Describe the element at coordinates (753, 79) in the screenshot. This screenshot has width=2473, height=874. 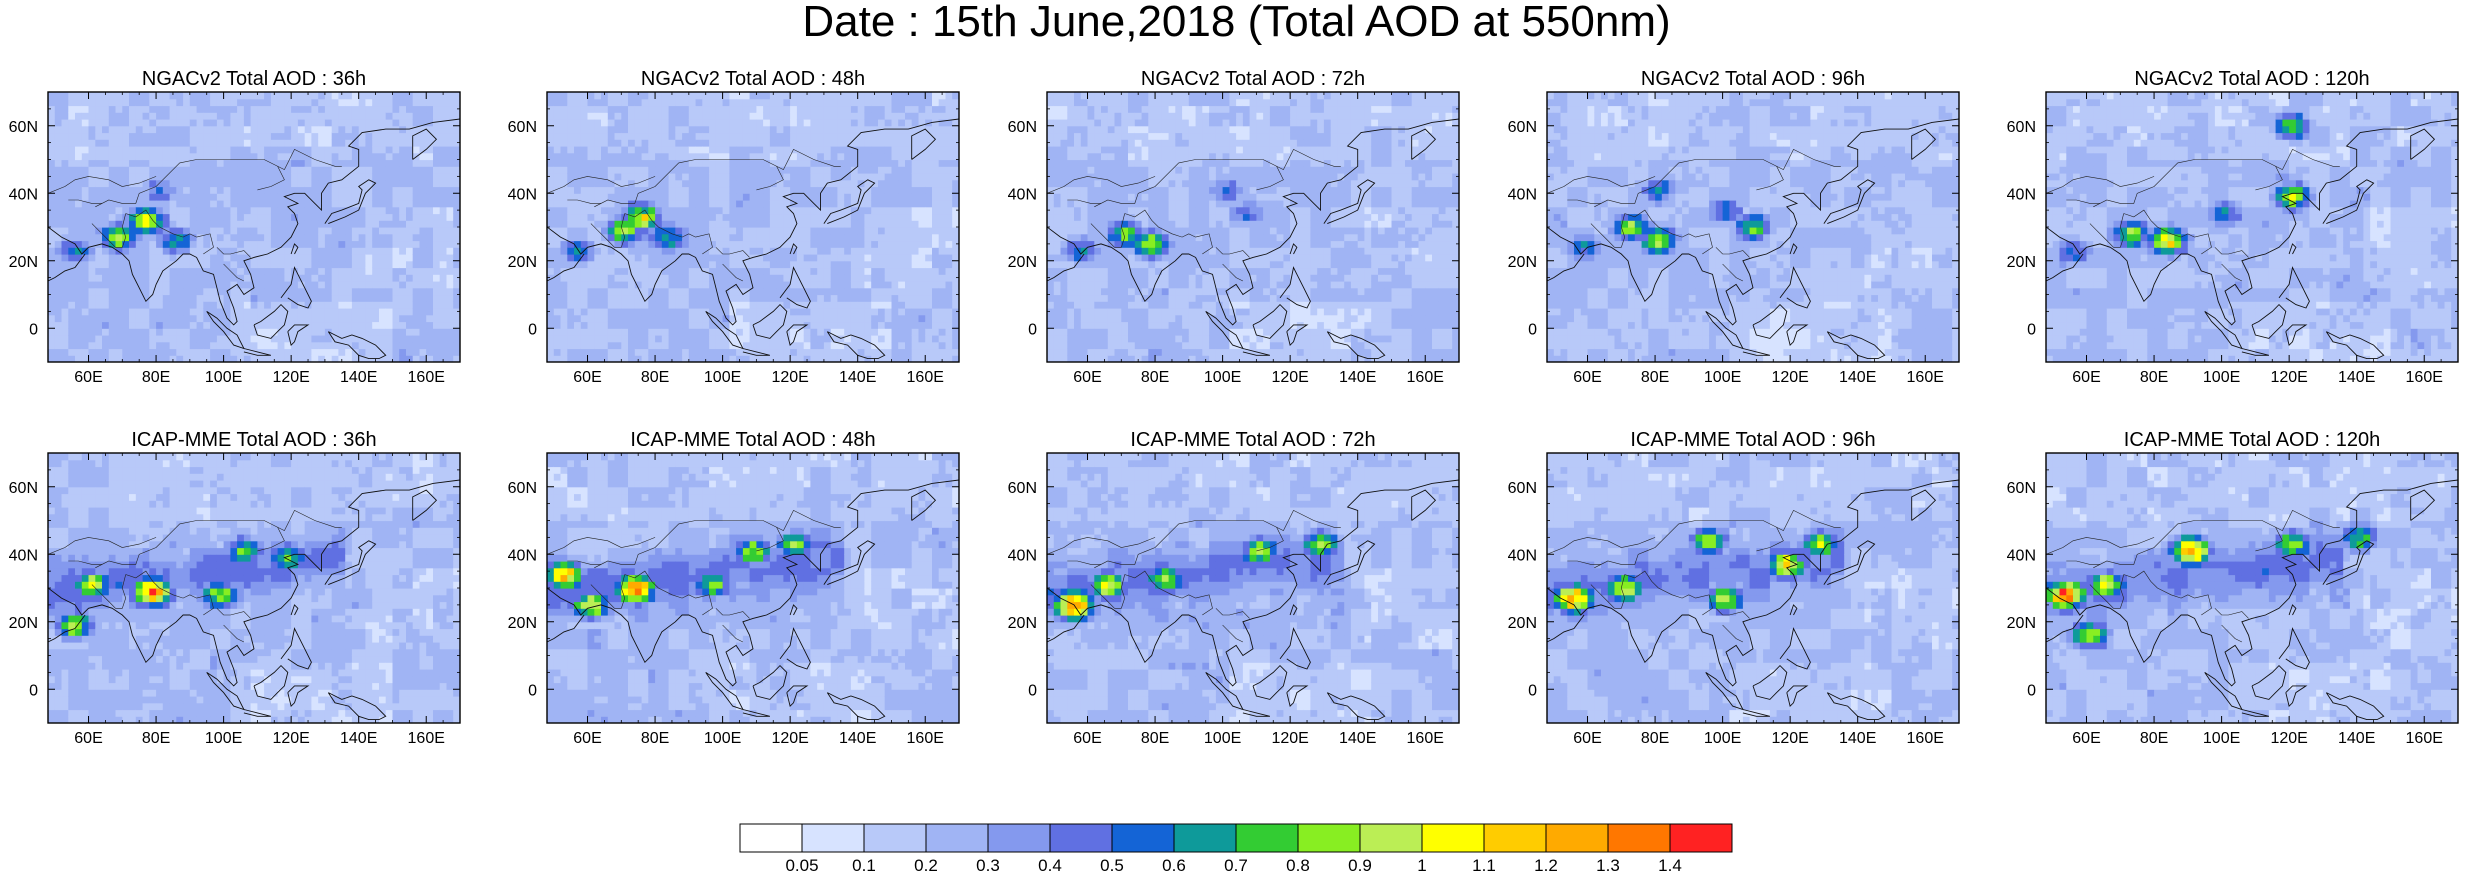
I see `panel-title: NGACv2 Total AOD : 48h` at that location.